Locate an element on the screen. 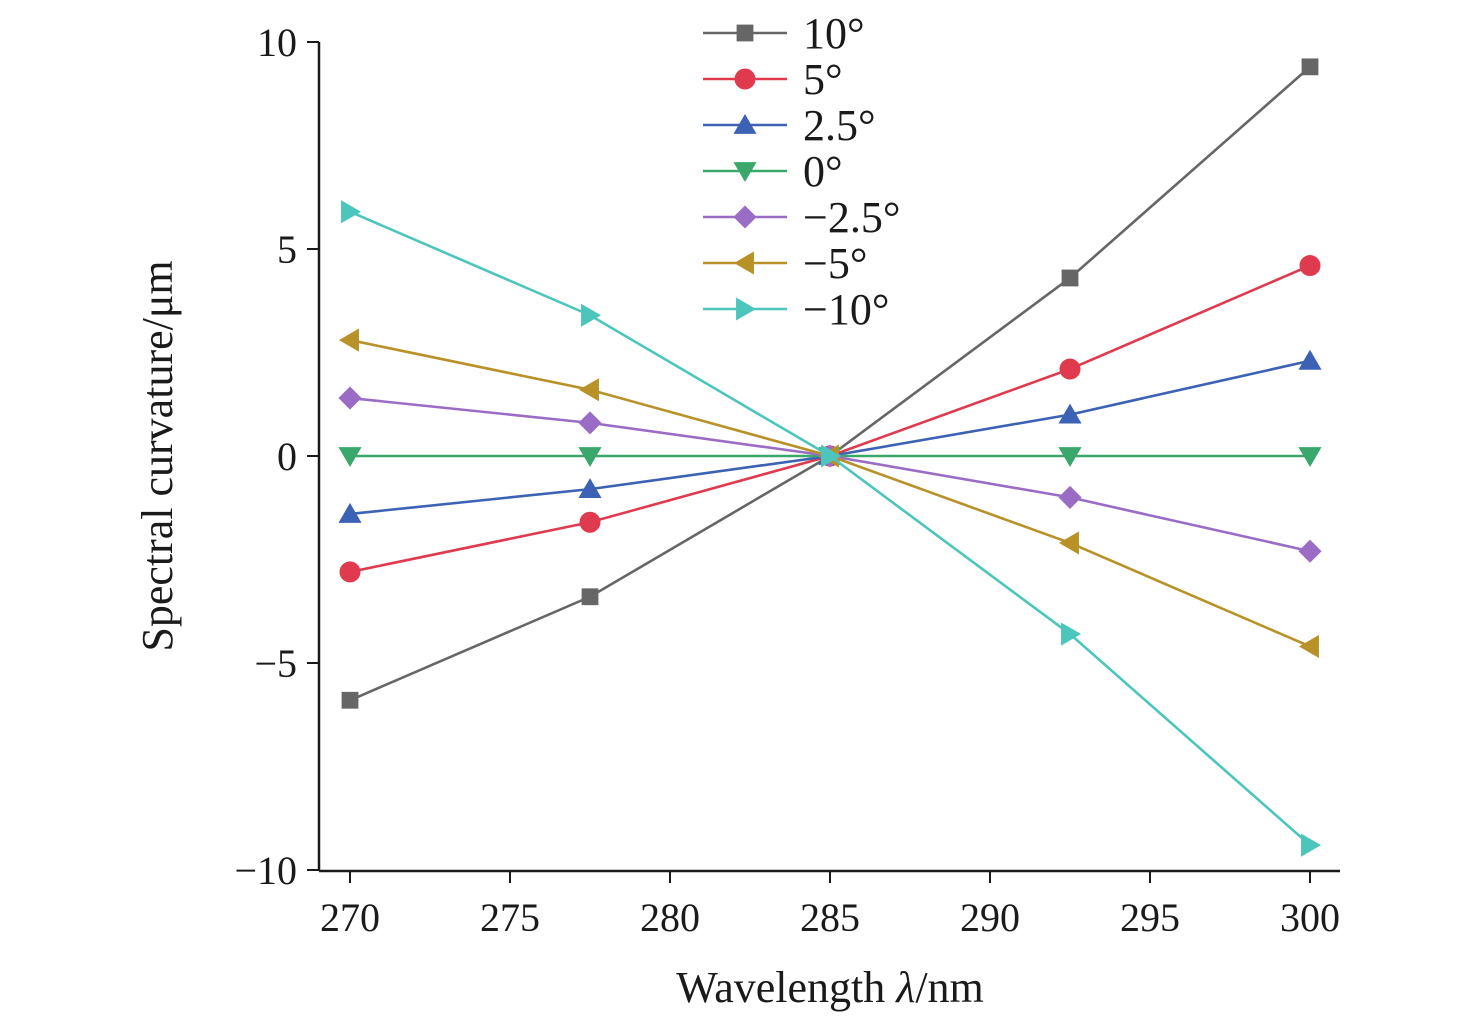 The height and width of the screenshot is (1020, 1476). x-tick-label-280: 280 is located at coordinates (670, 917).